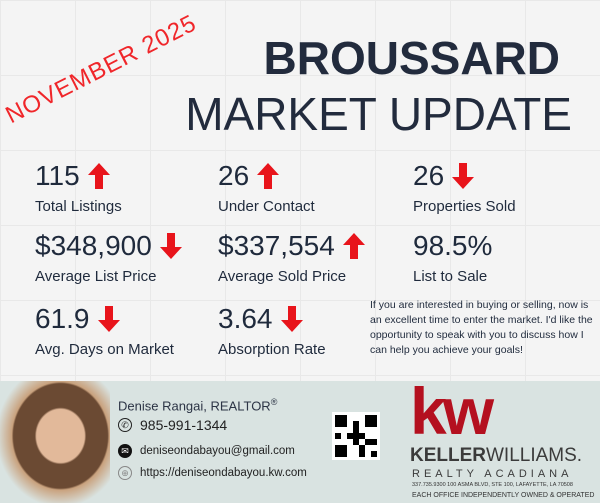  I want to click on phone-icon: ✆, so click(125, 425).